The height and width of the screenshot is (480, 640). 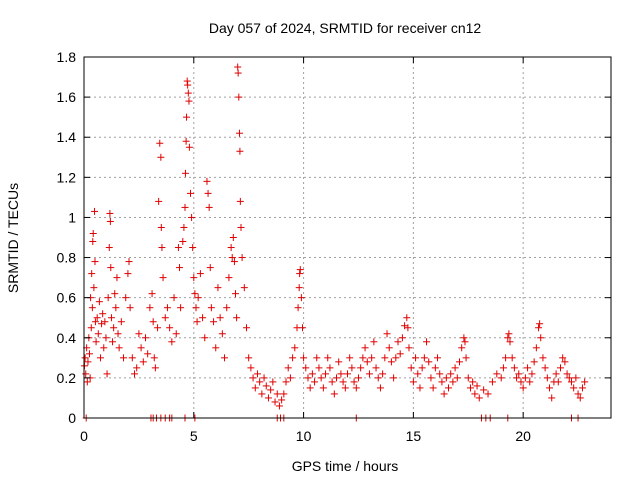 What do you see at coordinates (67, 97) in the screenshot?
I see `y-tick-label: 1.6` at bounding box center [67, 97].